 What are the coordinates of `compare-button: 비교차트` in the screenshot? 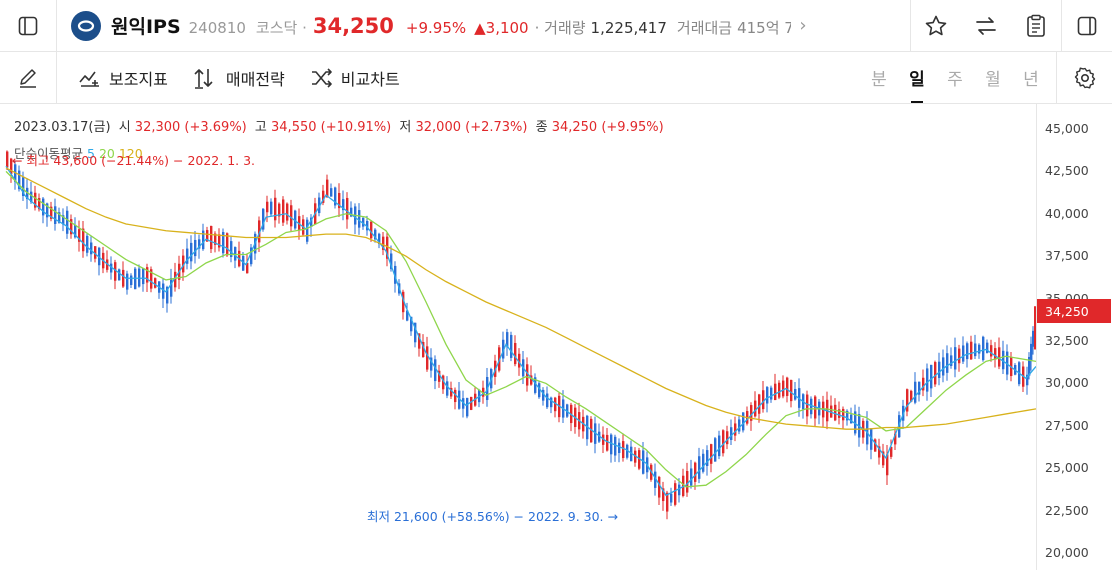 It's located at (355, 78).